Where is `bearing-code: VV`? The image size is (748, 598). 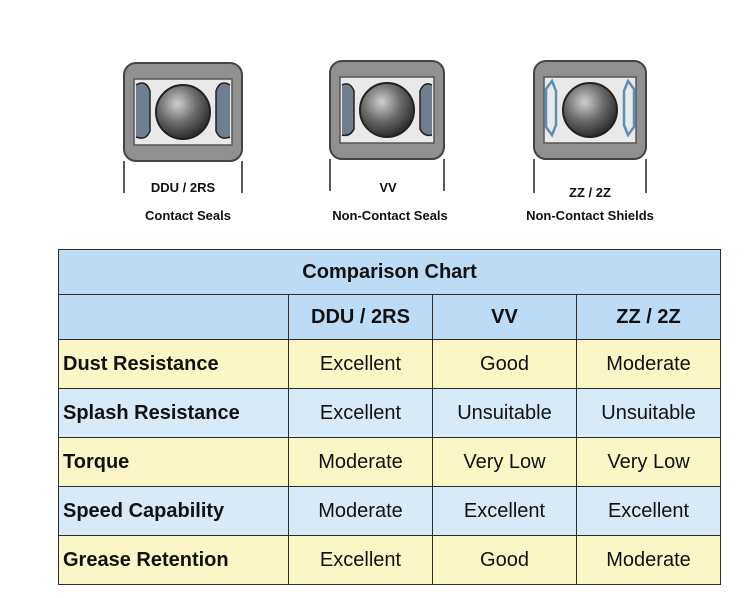 bearing-code: VV is located at coordinates (388, 187).